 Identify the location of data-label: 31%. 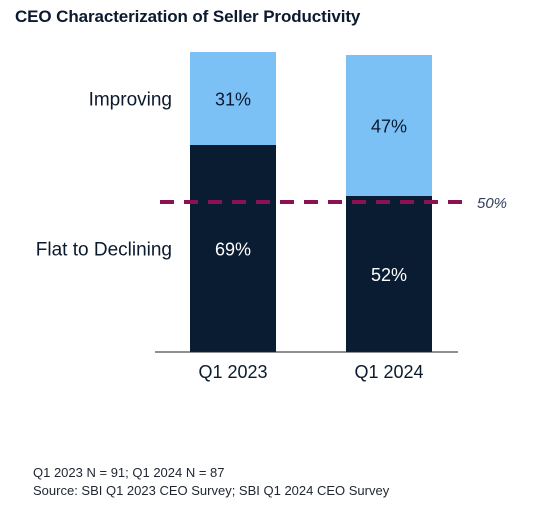
(233, 100).